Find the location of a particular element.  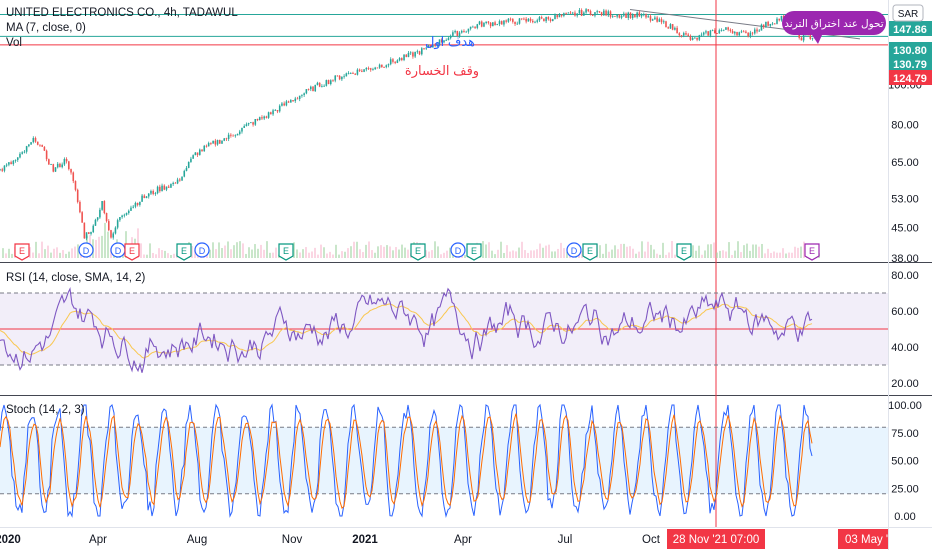

event-marker-label: D is located at coordinates (86, 251).